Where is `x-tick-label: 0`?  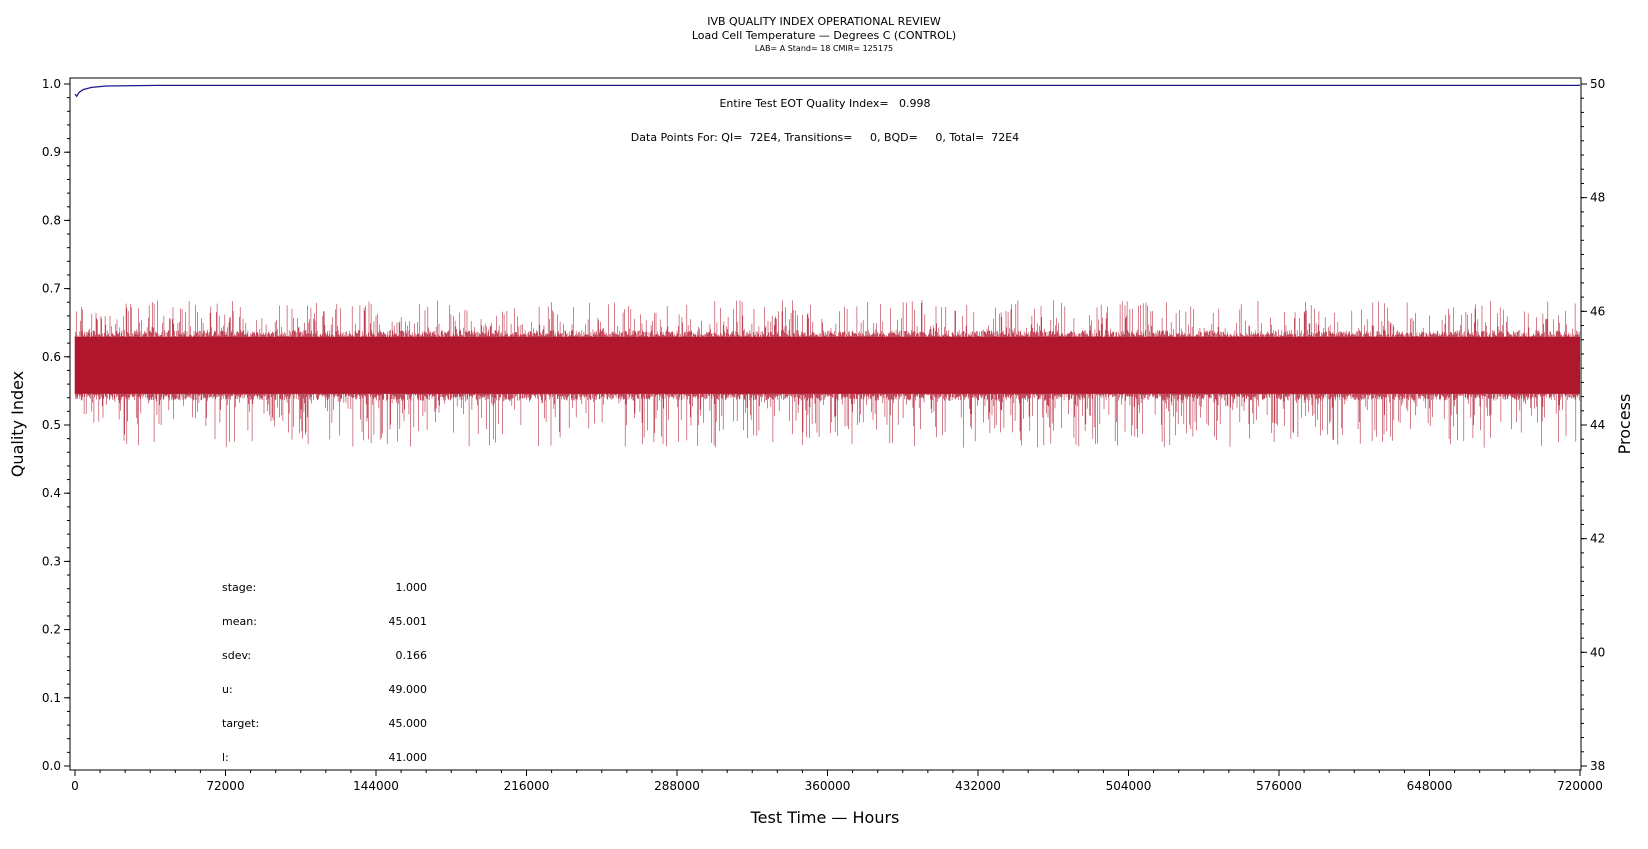
x-tick-label: 0 is located at coordinates (75, 786).